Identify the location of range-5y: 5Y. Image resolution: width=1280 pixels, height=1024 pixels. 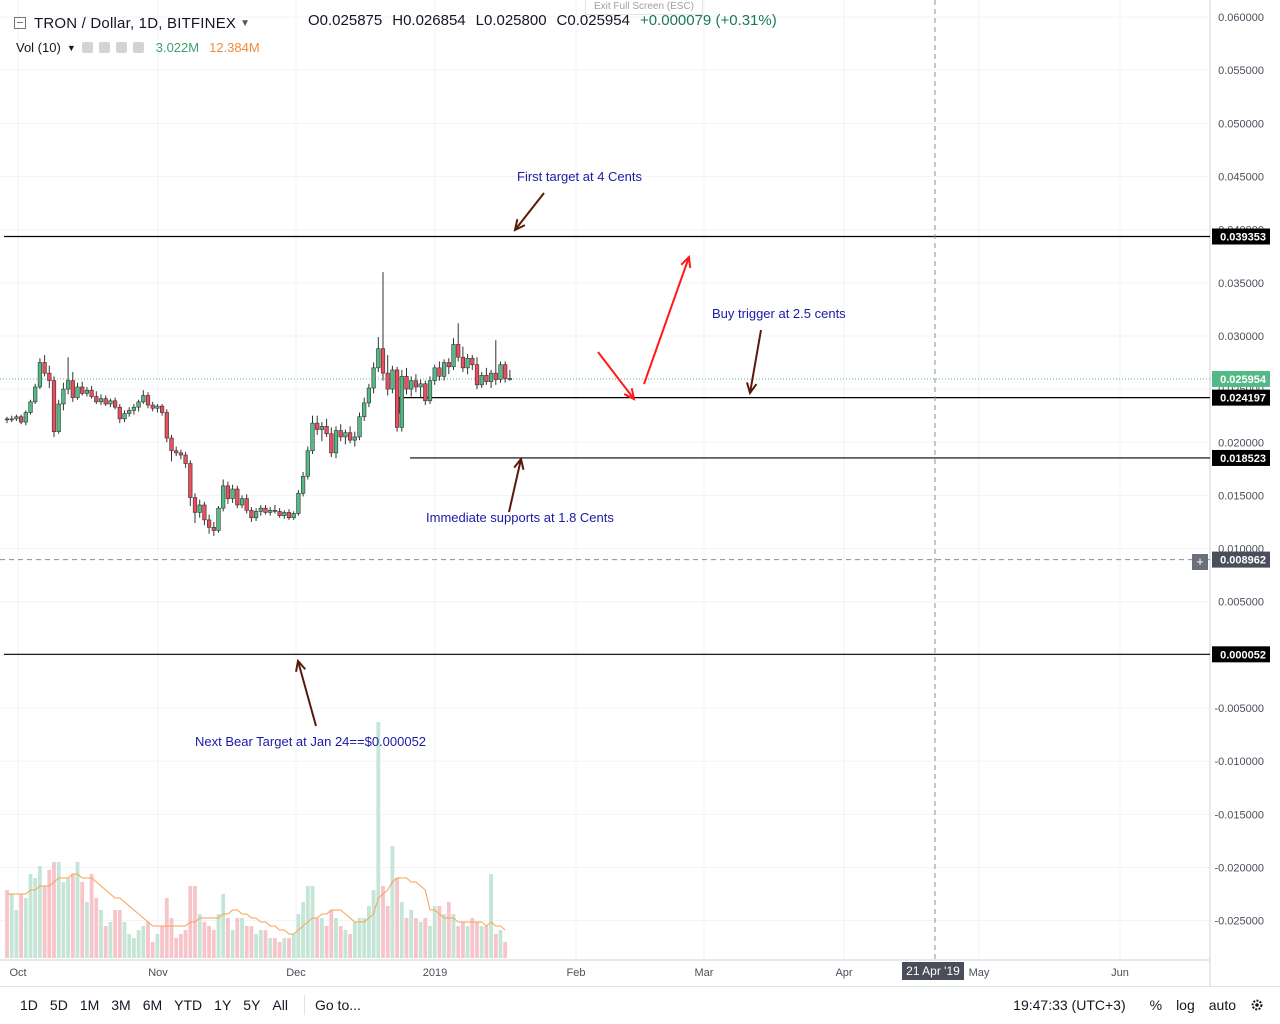
(252, 1005).